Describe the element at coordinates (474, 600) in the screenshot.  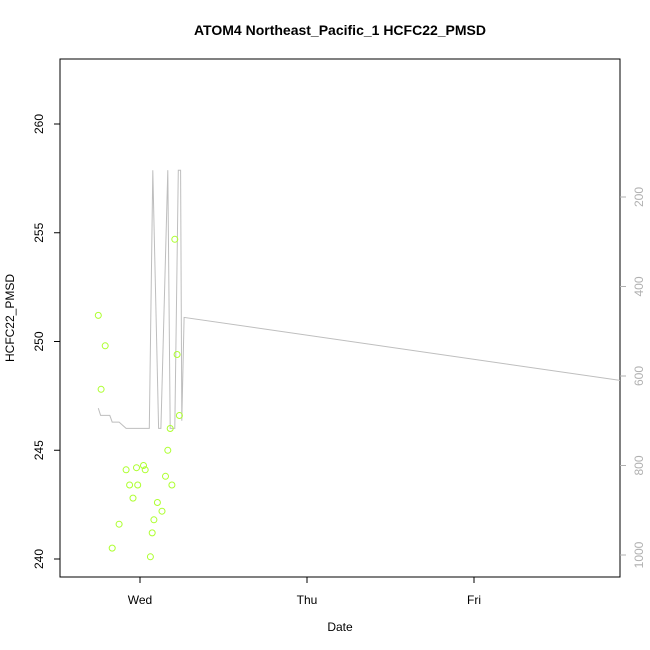
I see `x-tick-label: Fri` at that location.